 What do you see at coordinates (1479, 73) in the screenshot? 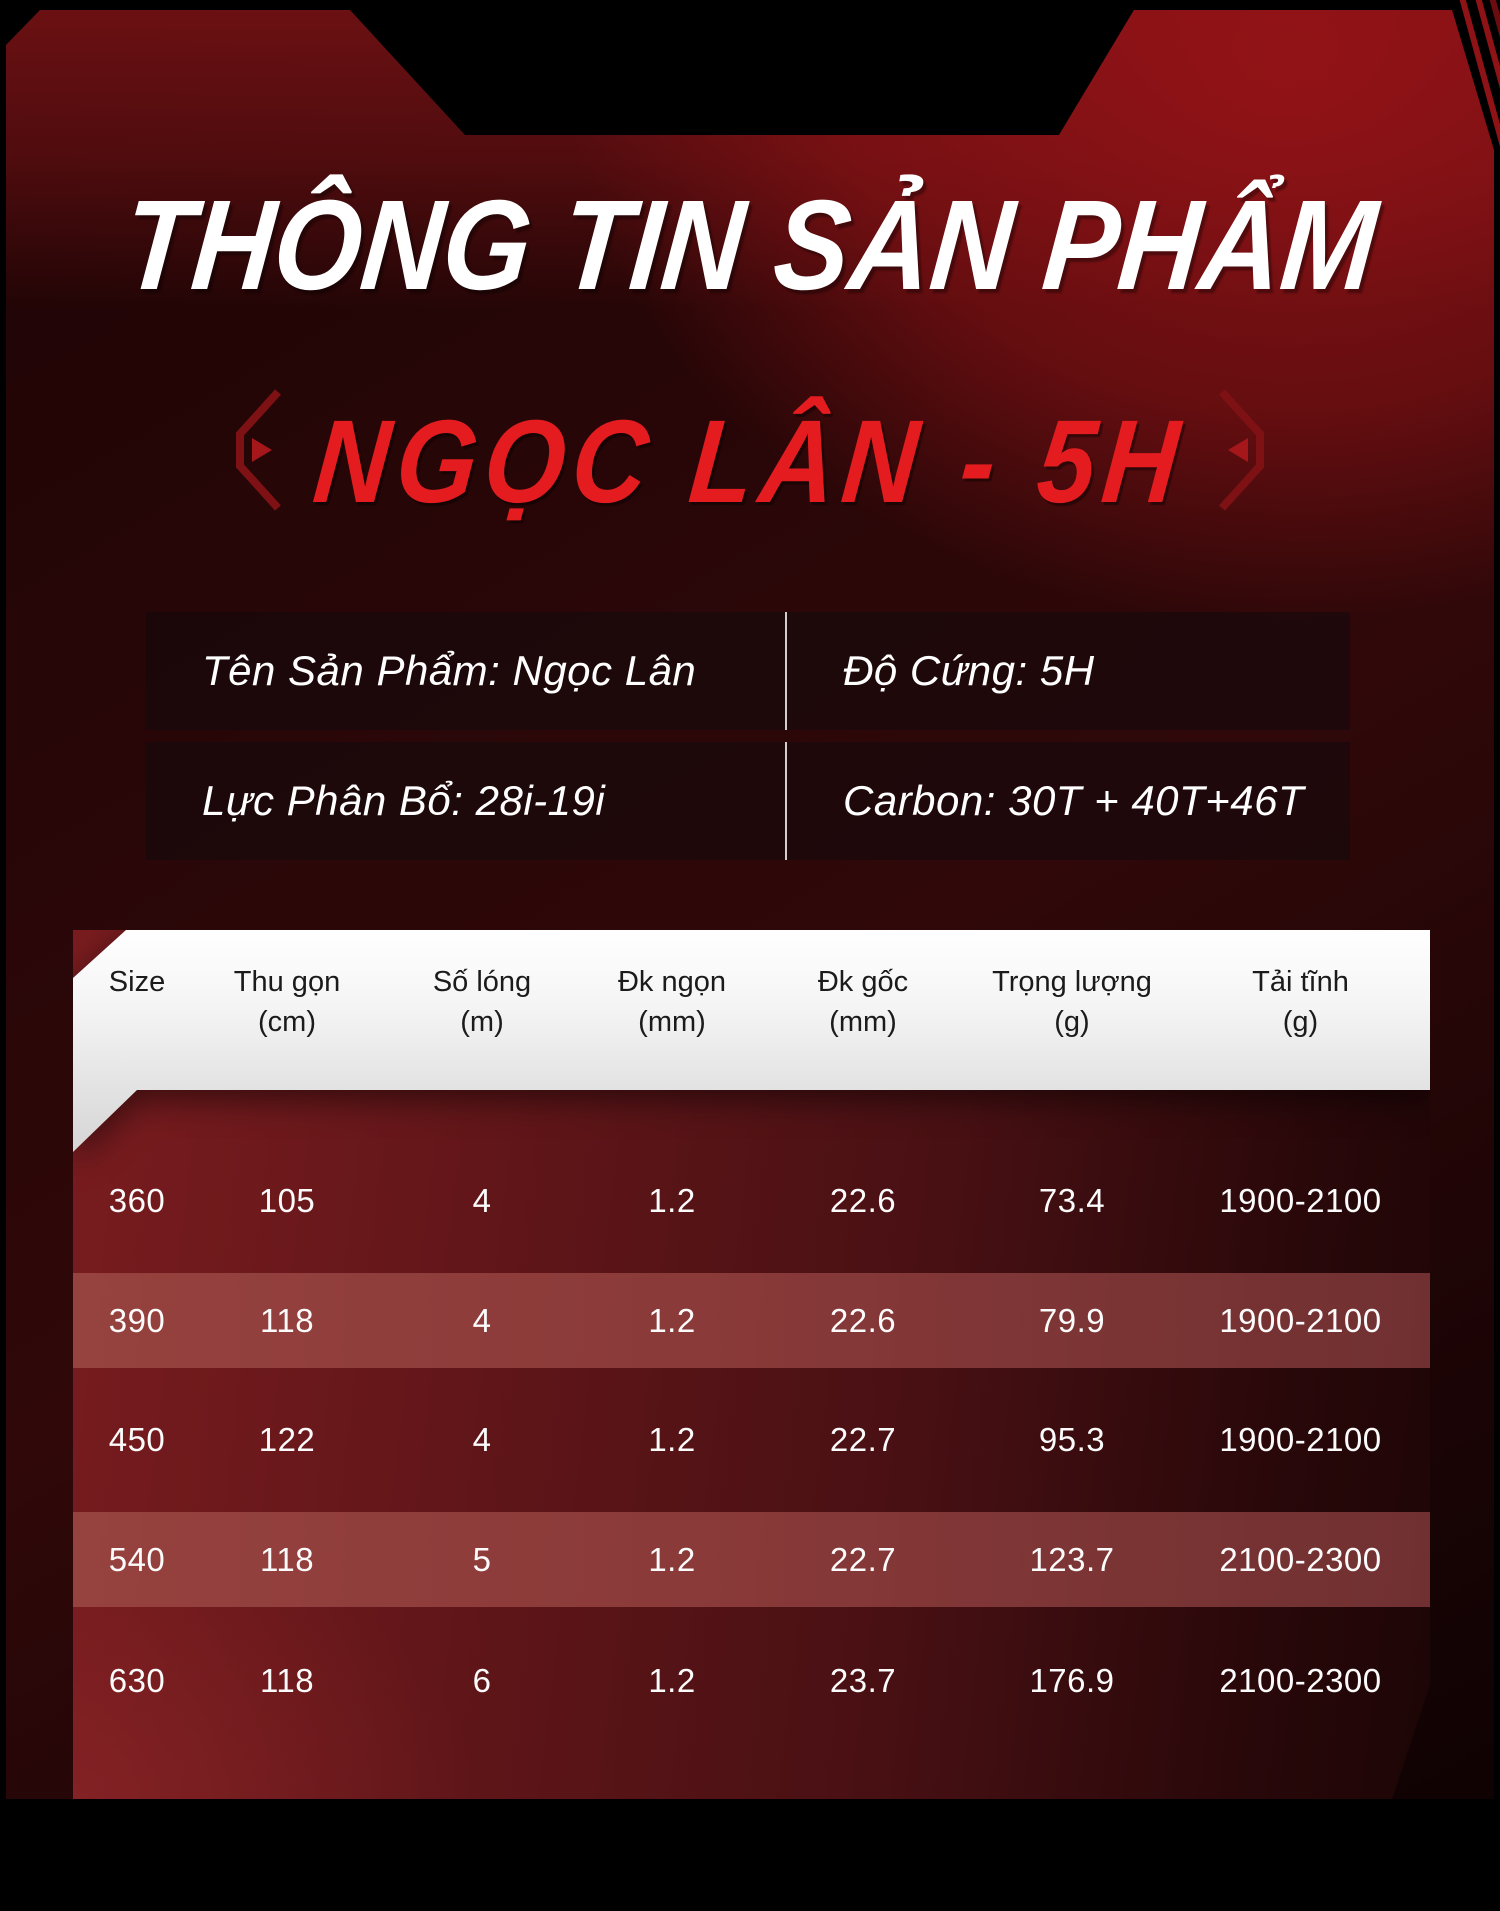
I see `corner-stripes-decoration` at bounding box center [1479, 73].